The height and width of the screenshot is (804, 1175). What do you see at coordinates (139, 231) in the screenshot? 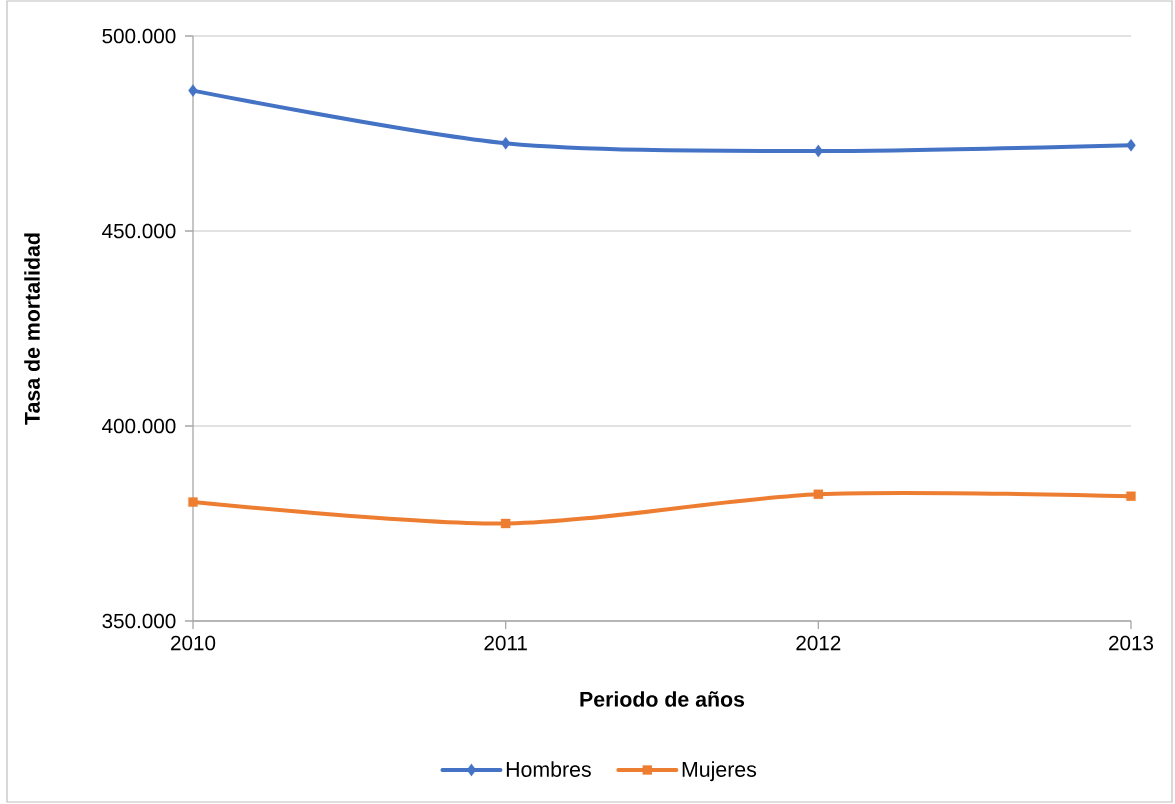
I see `y-tick-label: 450.000` at bounding box center [139, 231].